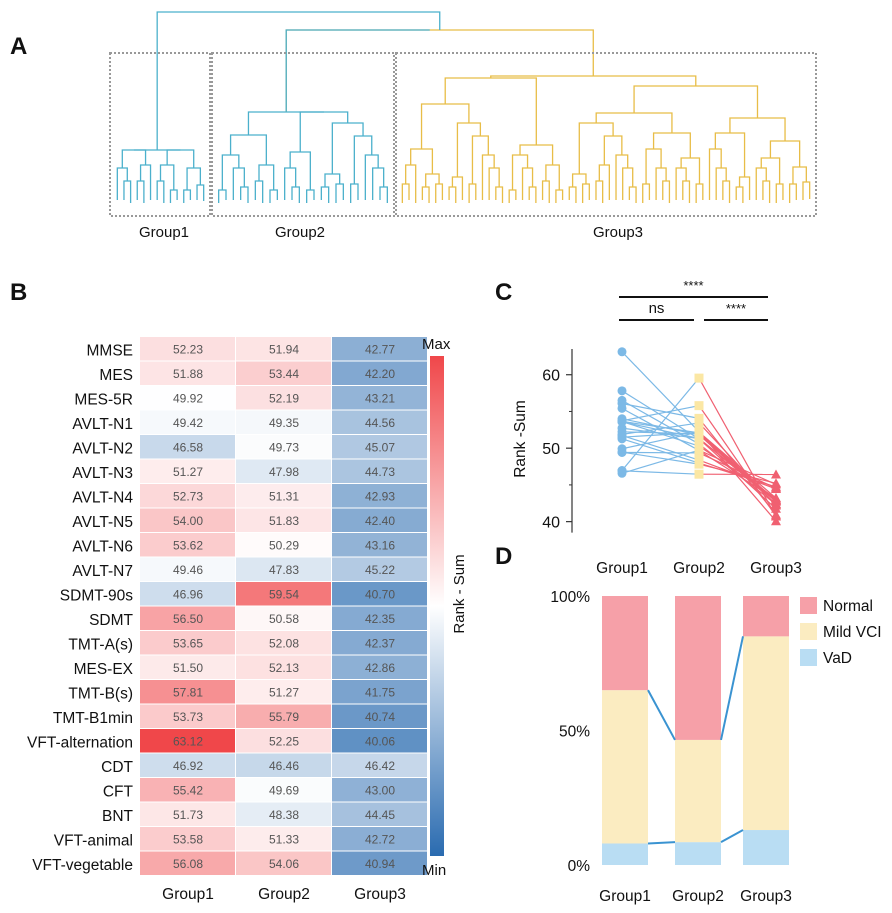 This screenshot has height=913, width=892. I want to click on heatmap-cell-value: 40.94, so click(380, 864).